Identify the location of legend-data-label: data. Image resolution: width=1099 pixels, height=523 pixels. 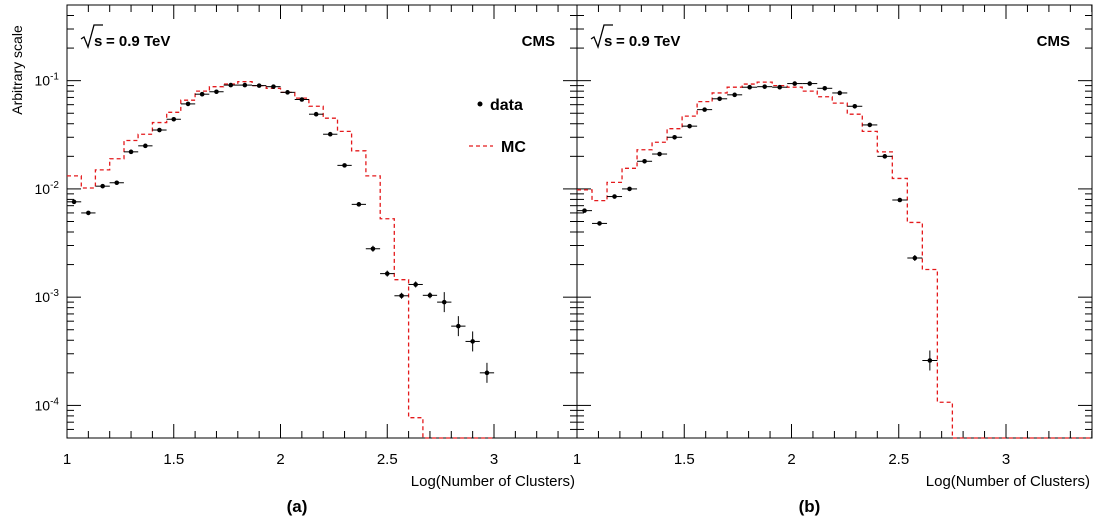
(506, 105).